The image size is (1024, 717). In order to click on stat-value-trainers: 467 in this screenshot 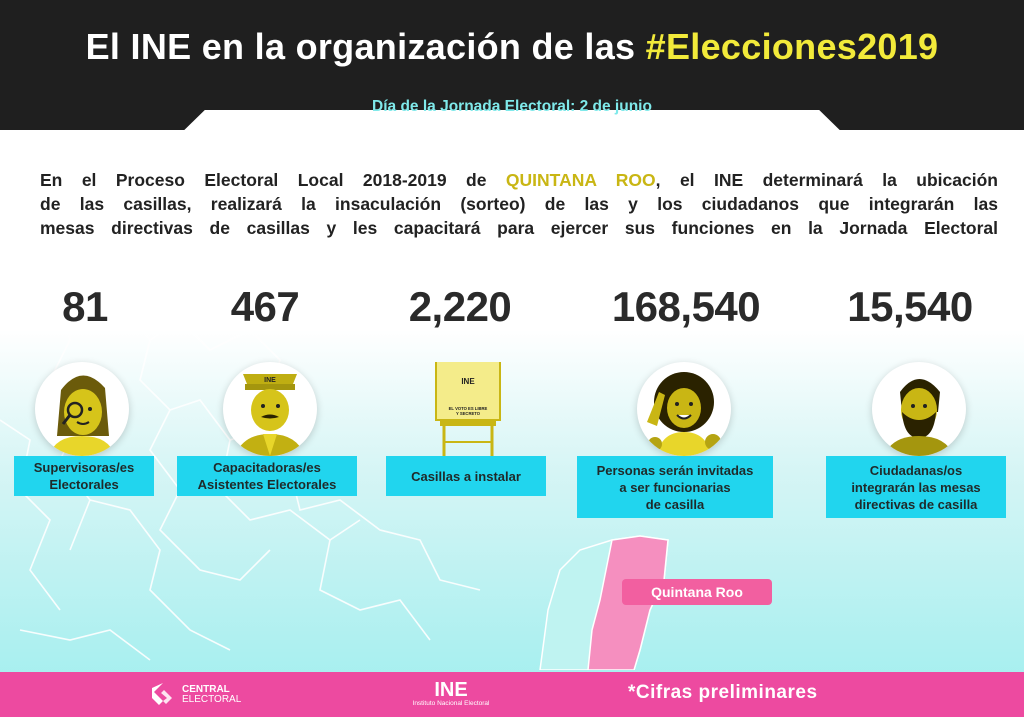, I will do `click(265, 306)`.